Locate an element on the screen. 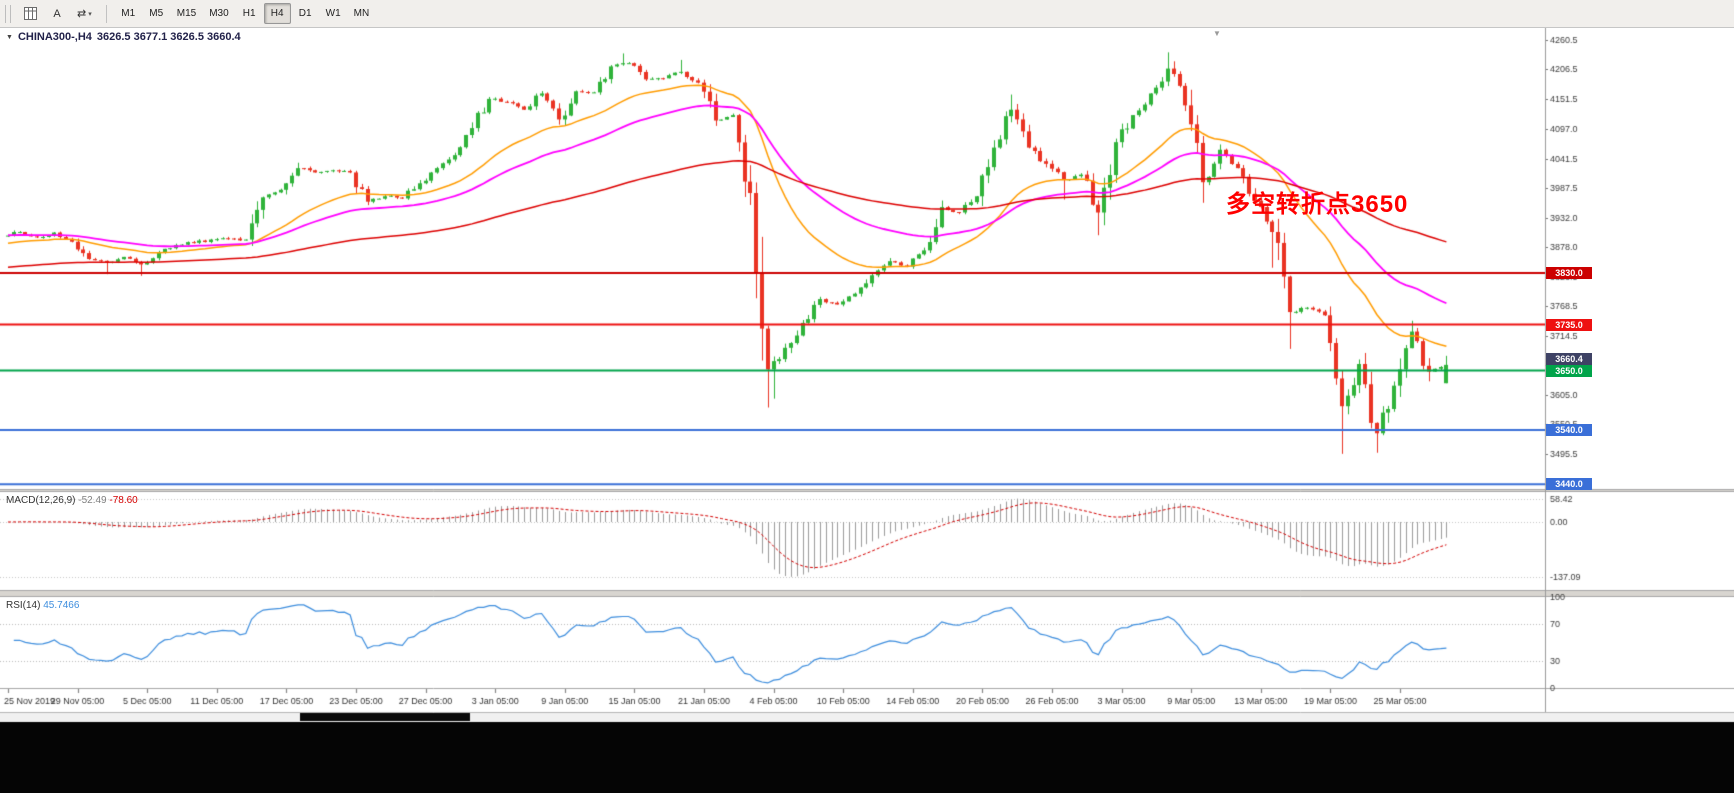 Image resolution: width=1734 pixels, height=793 pixels. macd-label: MACD(12,26,9) -52.49 -78.60 is located at coordinates (72, 500).